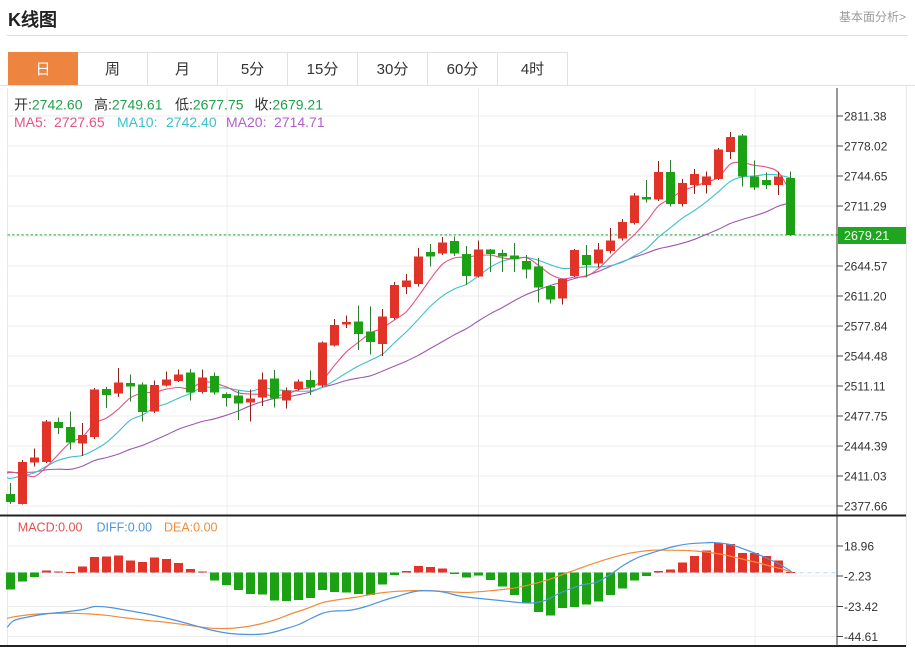  What do you see at coordinates (191, 528) in the screenshot?
I see `svg-text: DEA:0.00` at bounding box center [191, 528].